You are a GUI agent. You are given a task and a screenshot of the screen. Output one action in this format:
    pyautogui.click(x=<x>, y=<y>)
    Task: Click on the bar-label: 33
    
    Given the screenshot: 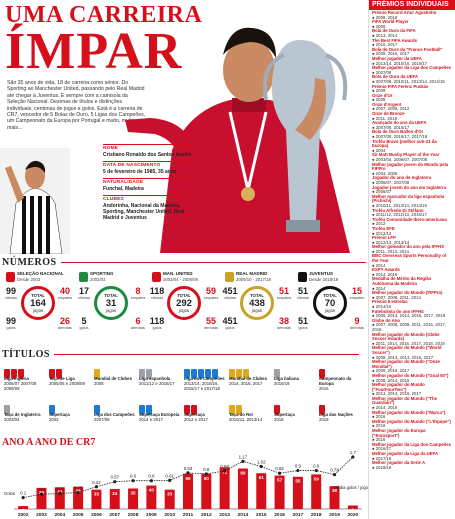 What is the action you would take?
    pyautogui.click(x=97, y=494)
    